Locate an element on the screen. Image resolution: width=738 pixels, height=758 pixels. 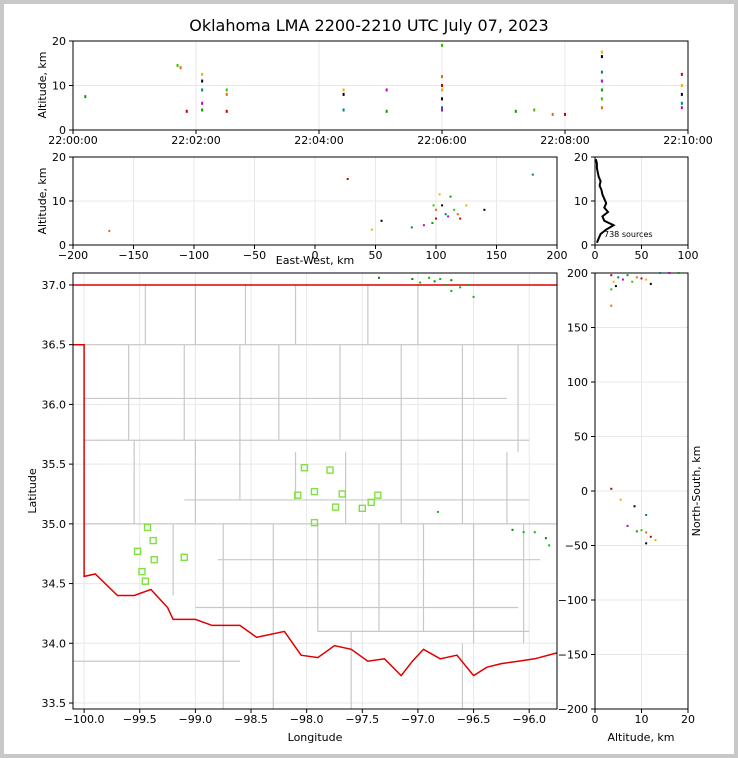
ew-tick-label: −150 is located at coordinates (133, 255).